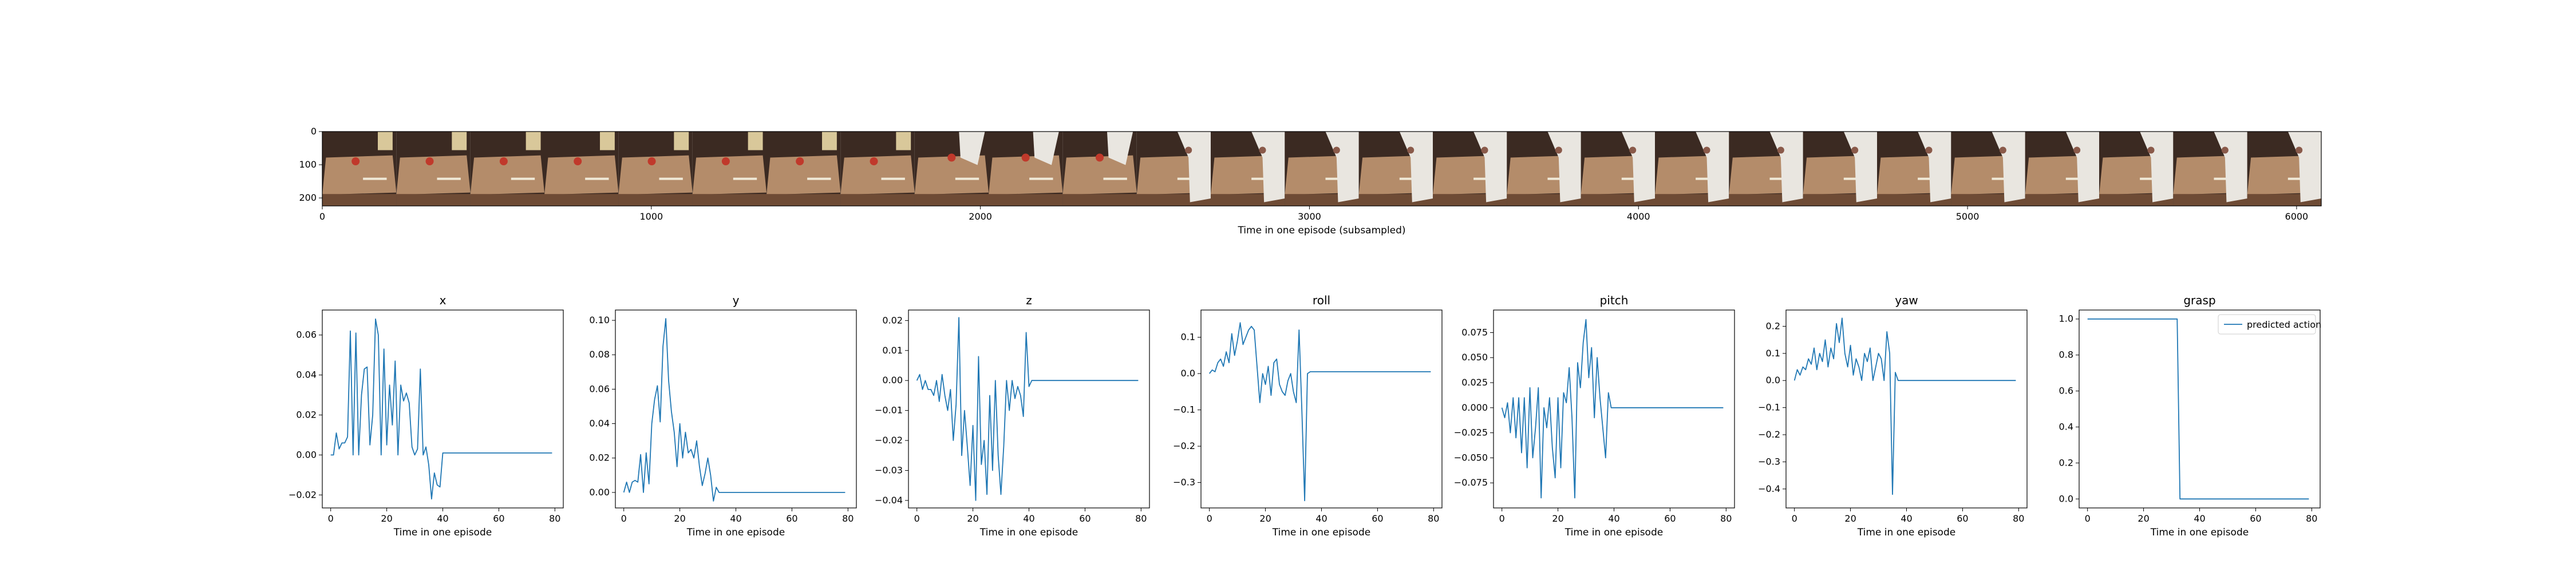 This screenshot has height=572, width=2576. What do you see at coordinates (308, 164) in the screenshot?
I see `strip-y-tick-label: 100` at bounding box center [308, 164].